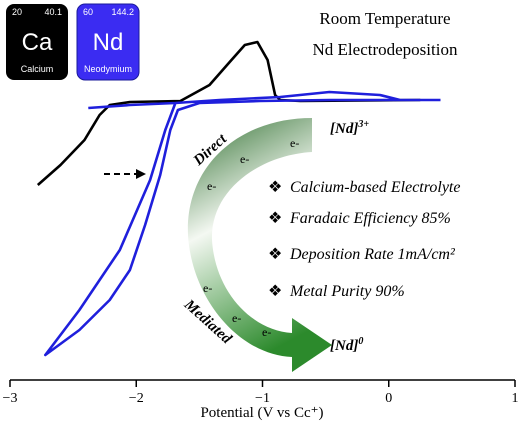  Describe the element at coordinates (261, 413) in the screenshot. I see `x-axis-label: Potential (V vs Cc⁺)` at that location.